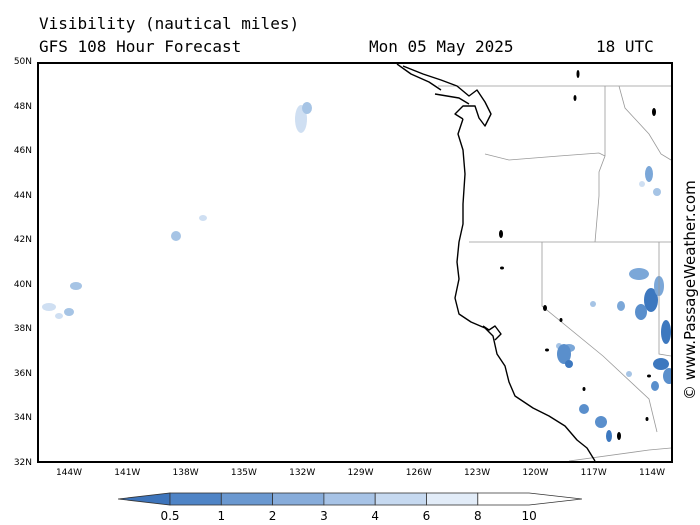  Describe the element at coordinates (502, 268) in the screenshot. I see `goose-lake` at that location.